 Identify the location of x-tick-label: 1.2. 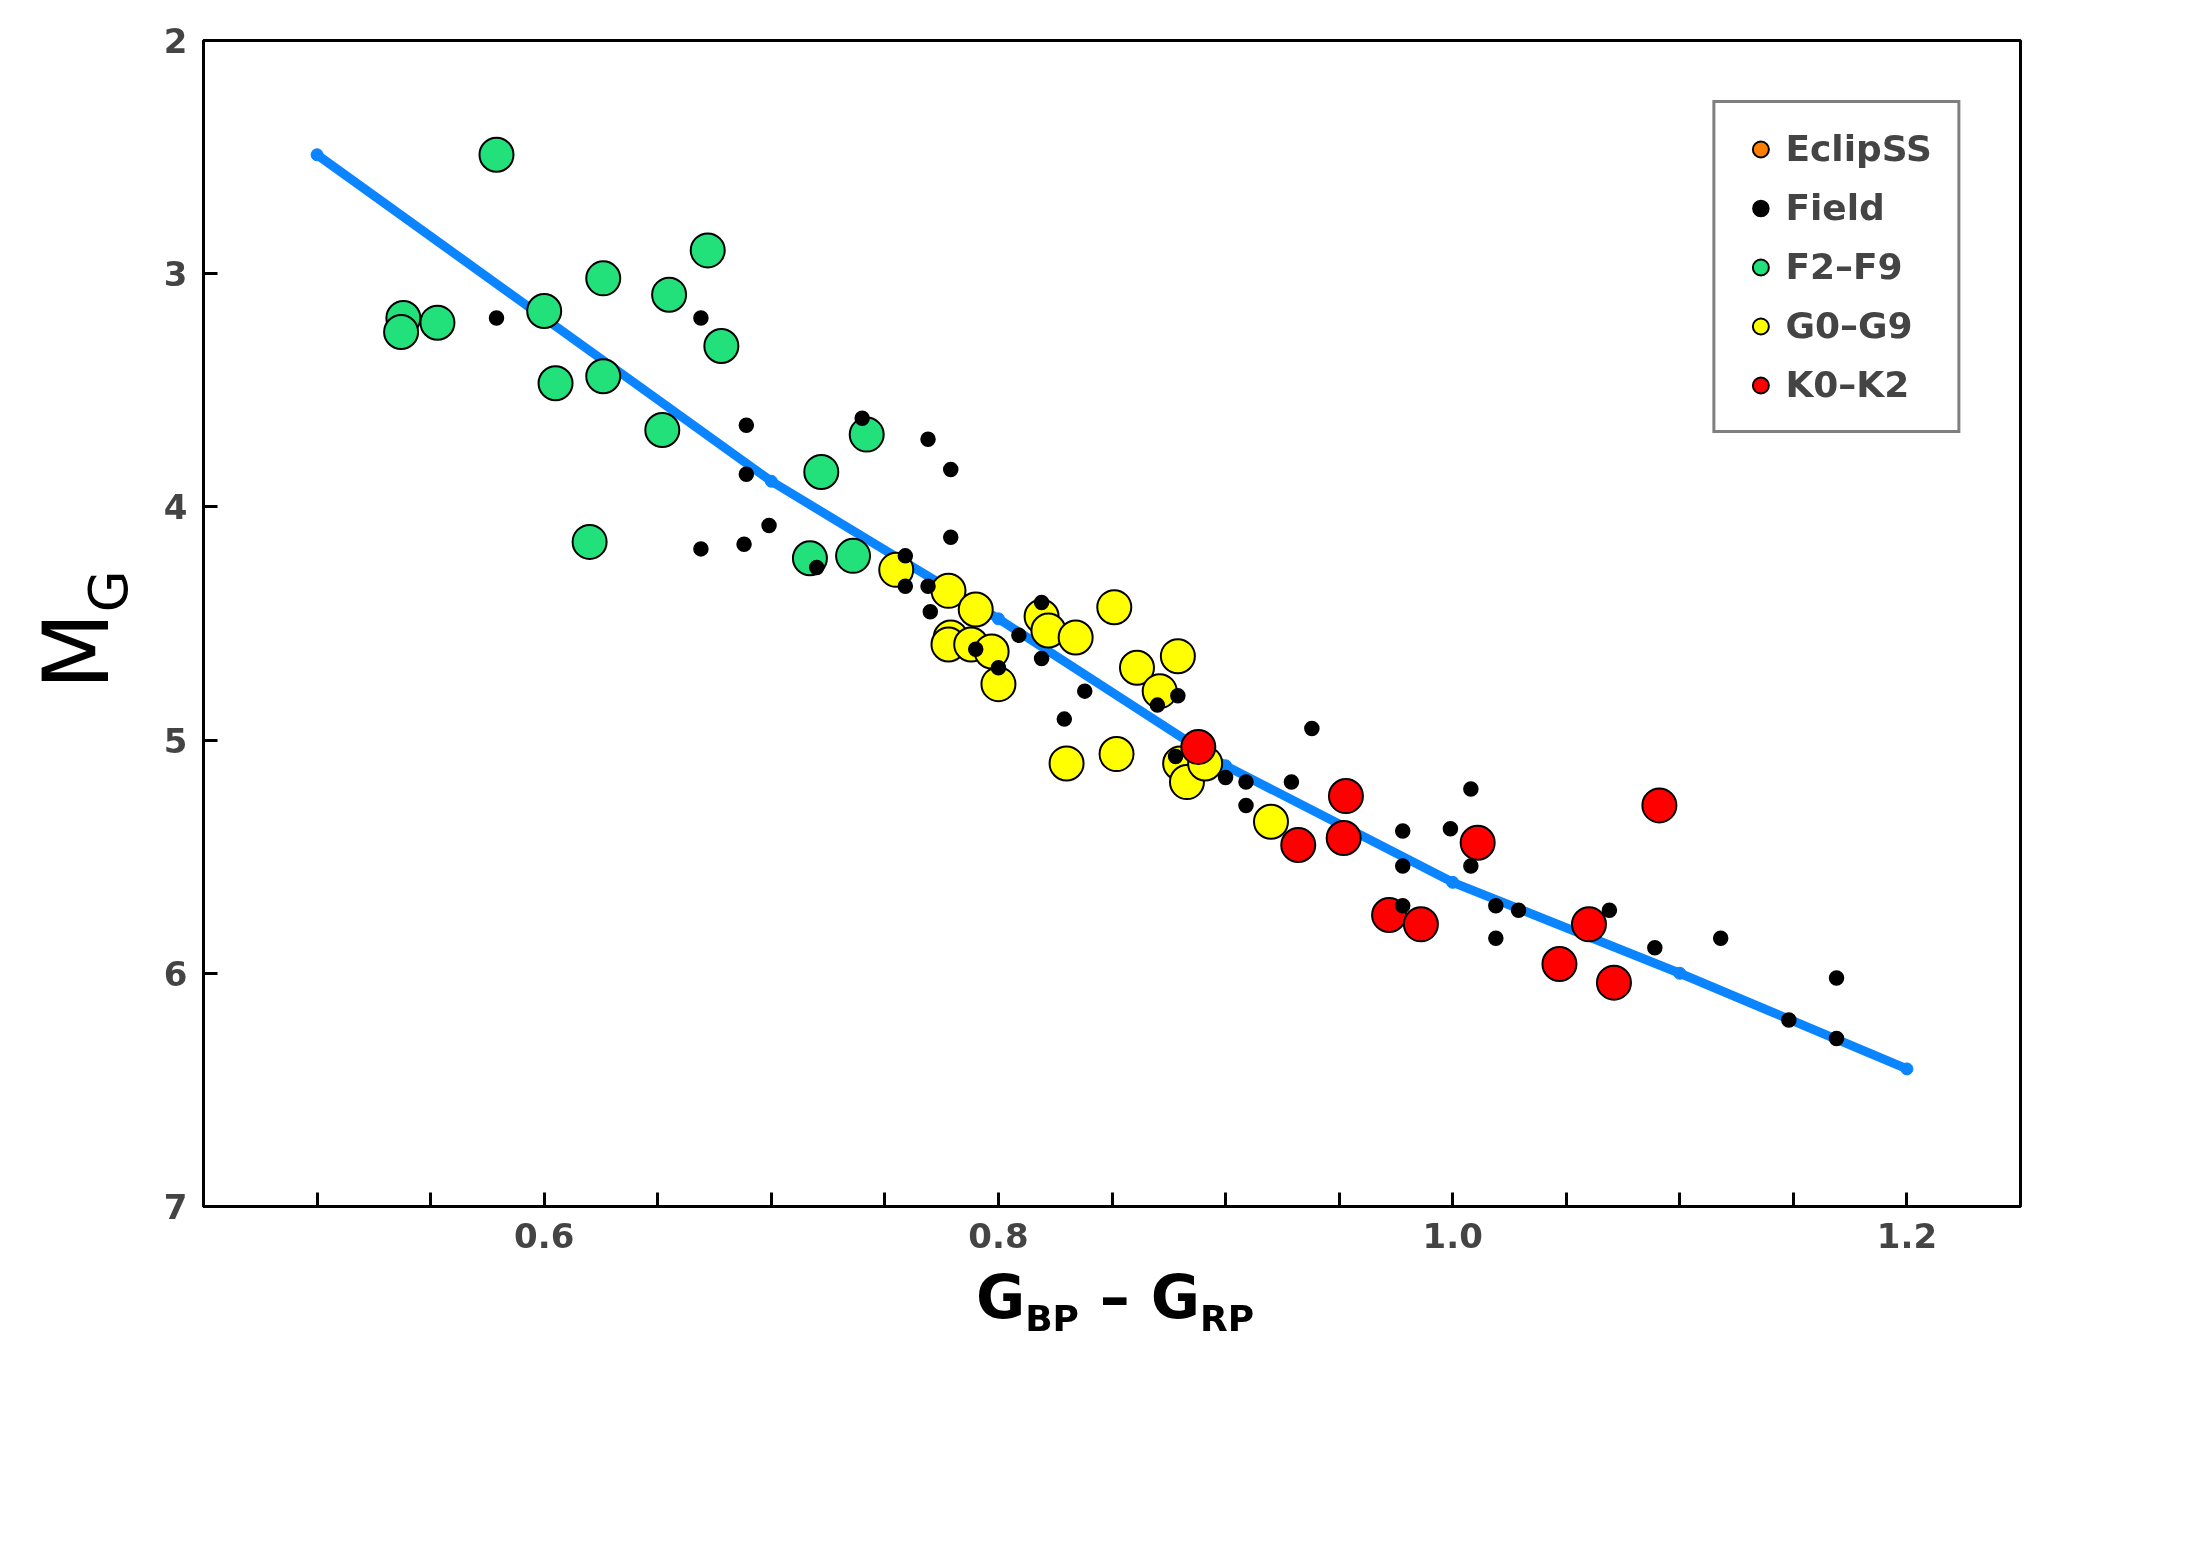
(1907, 1235).